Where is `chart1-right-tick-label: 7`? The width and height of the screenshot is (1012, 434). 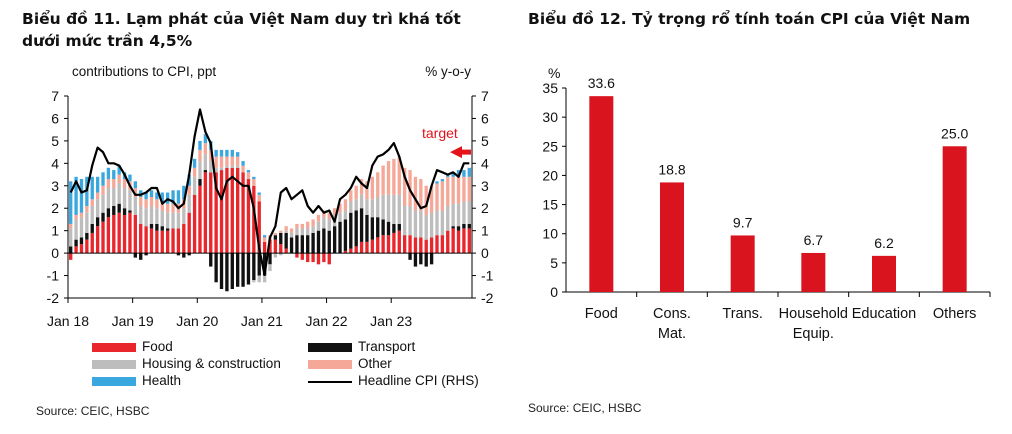
chart1-right-tick-label: 7 is located at coordinates (485, 96).